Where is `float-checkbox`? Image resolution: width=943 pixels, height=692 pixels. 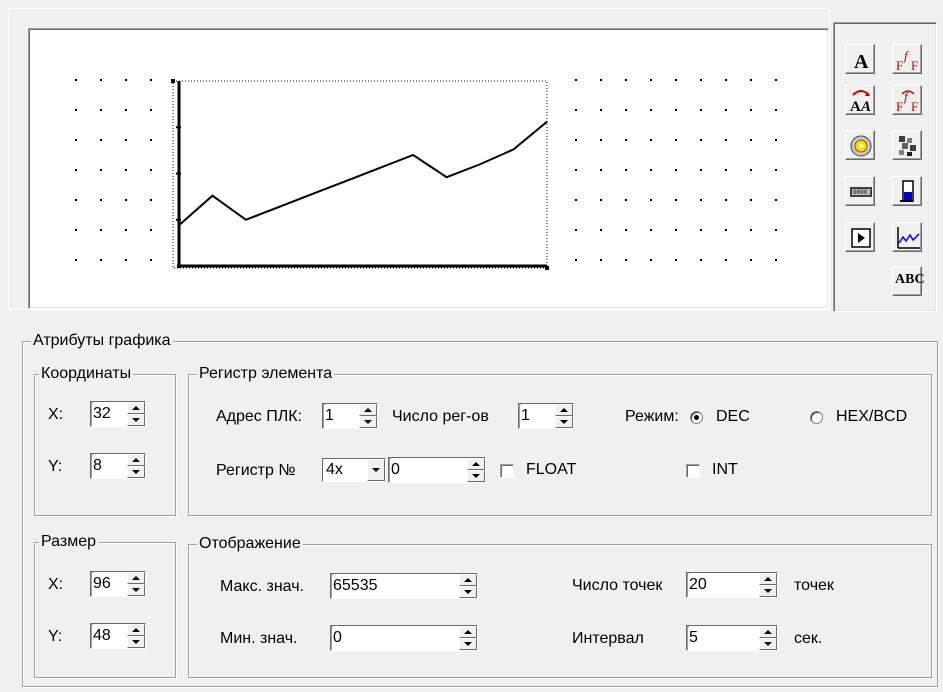
float-checkbox is located at coordinates (507, 471).